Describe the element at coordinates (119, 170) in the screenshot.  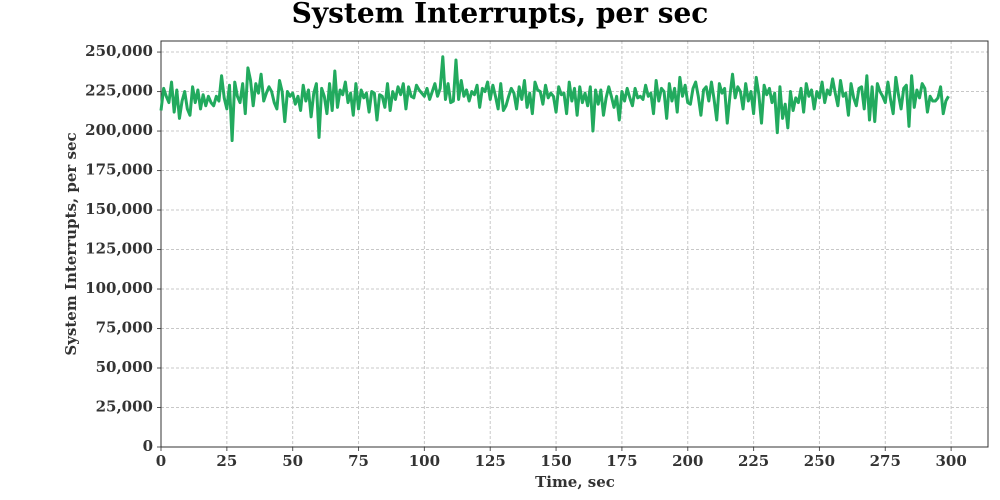
I see `y-tick-label: 175,000` at that location.